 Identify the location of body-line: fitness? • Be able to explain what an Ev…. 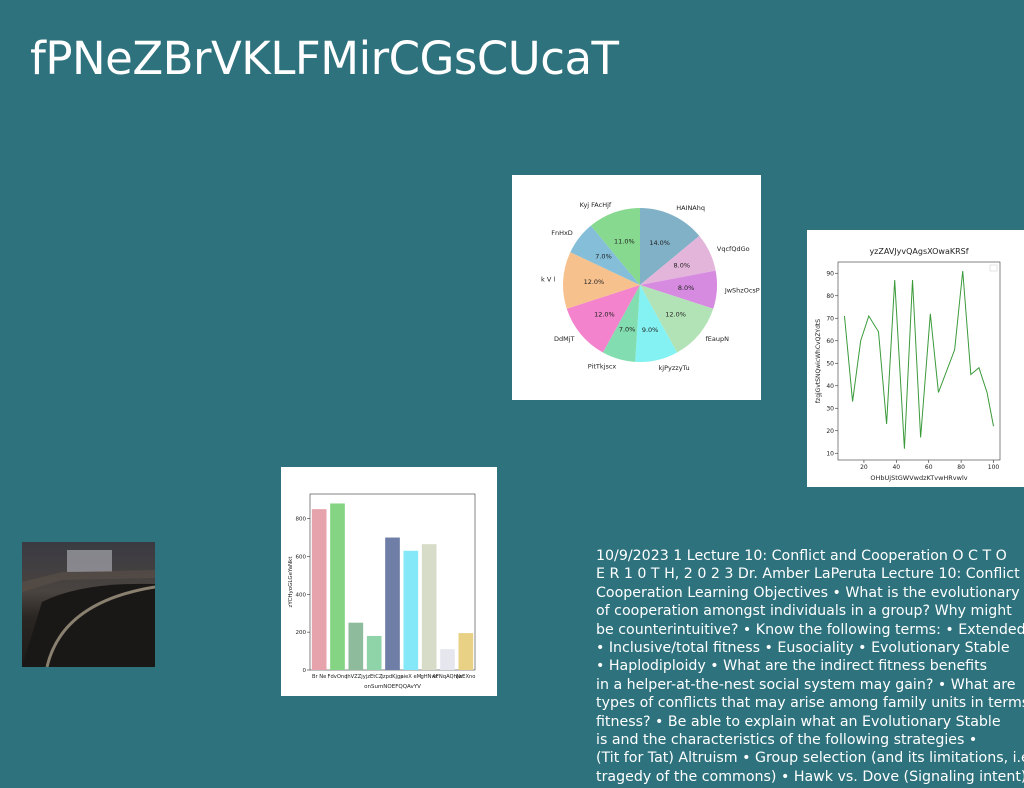
(798, 721).